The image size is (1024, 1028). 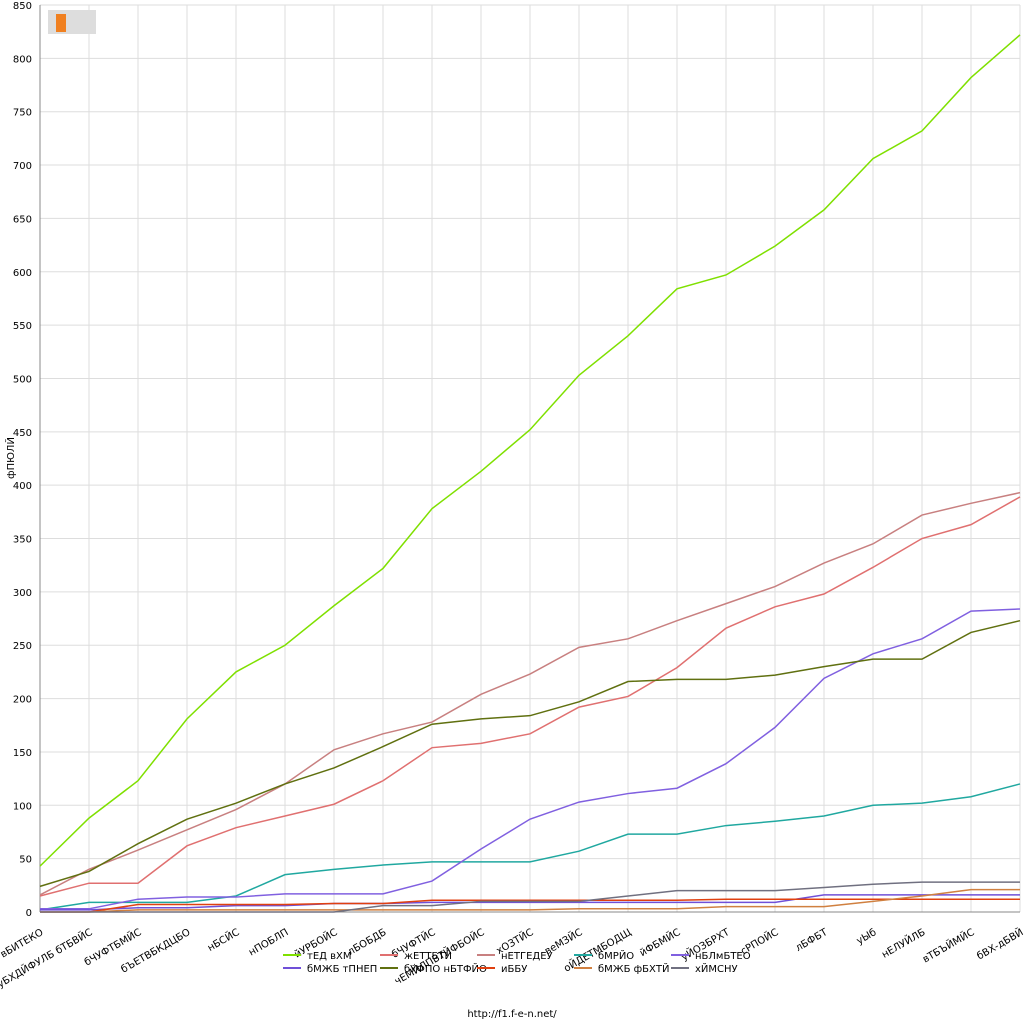 I want to click on y-tick-label: 300, so click(x=22, y=593).